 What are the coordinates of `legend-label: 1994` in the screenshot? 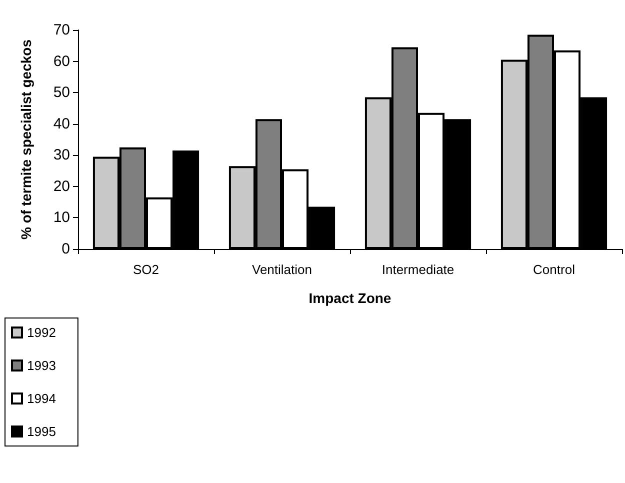 It's located at (41, 398).